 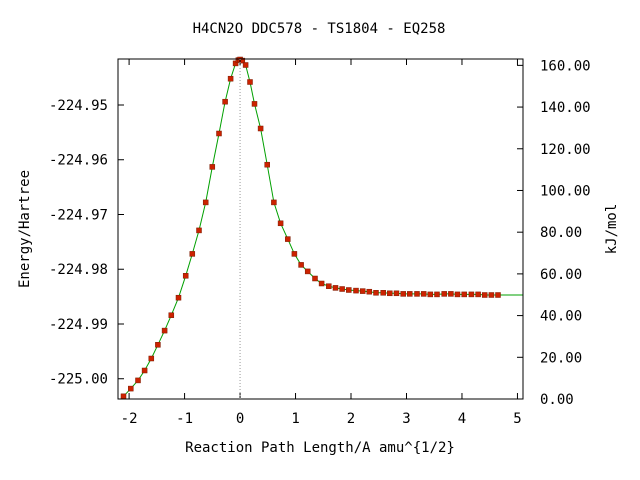 I want to click on y-axis-label: Energy/Hartree, so click(x=25, y=229).